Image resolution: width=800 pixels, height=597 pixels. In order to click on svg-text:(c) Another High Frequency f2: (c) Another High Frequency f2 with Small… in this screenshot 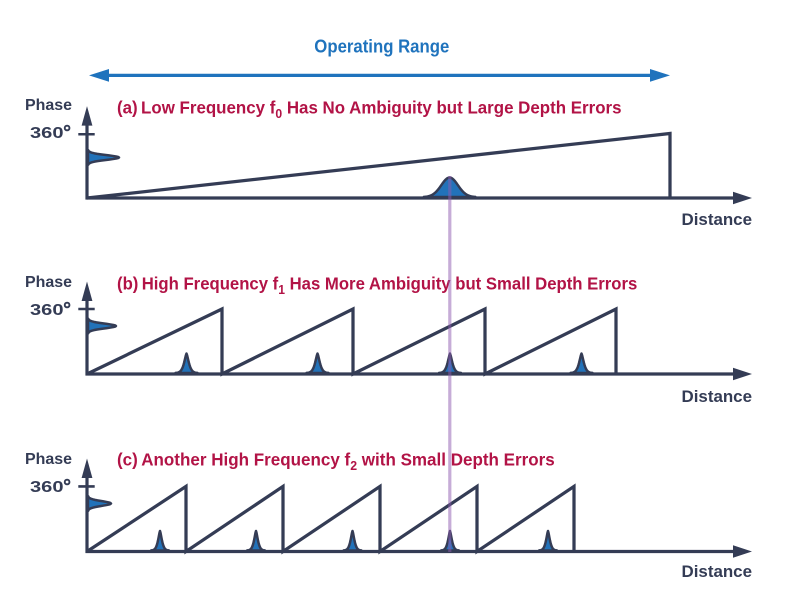, I will do `click(336, 461)`.